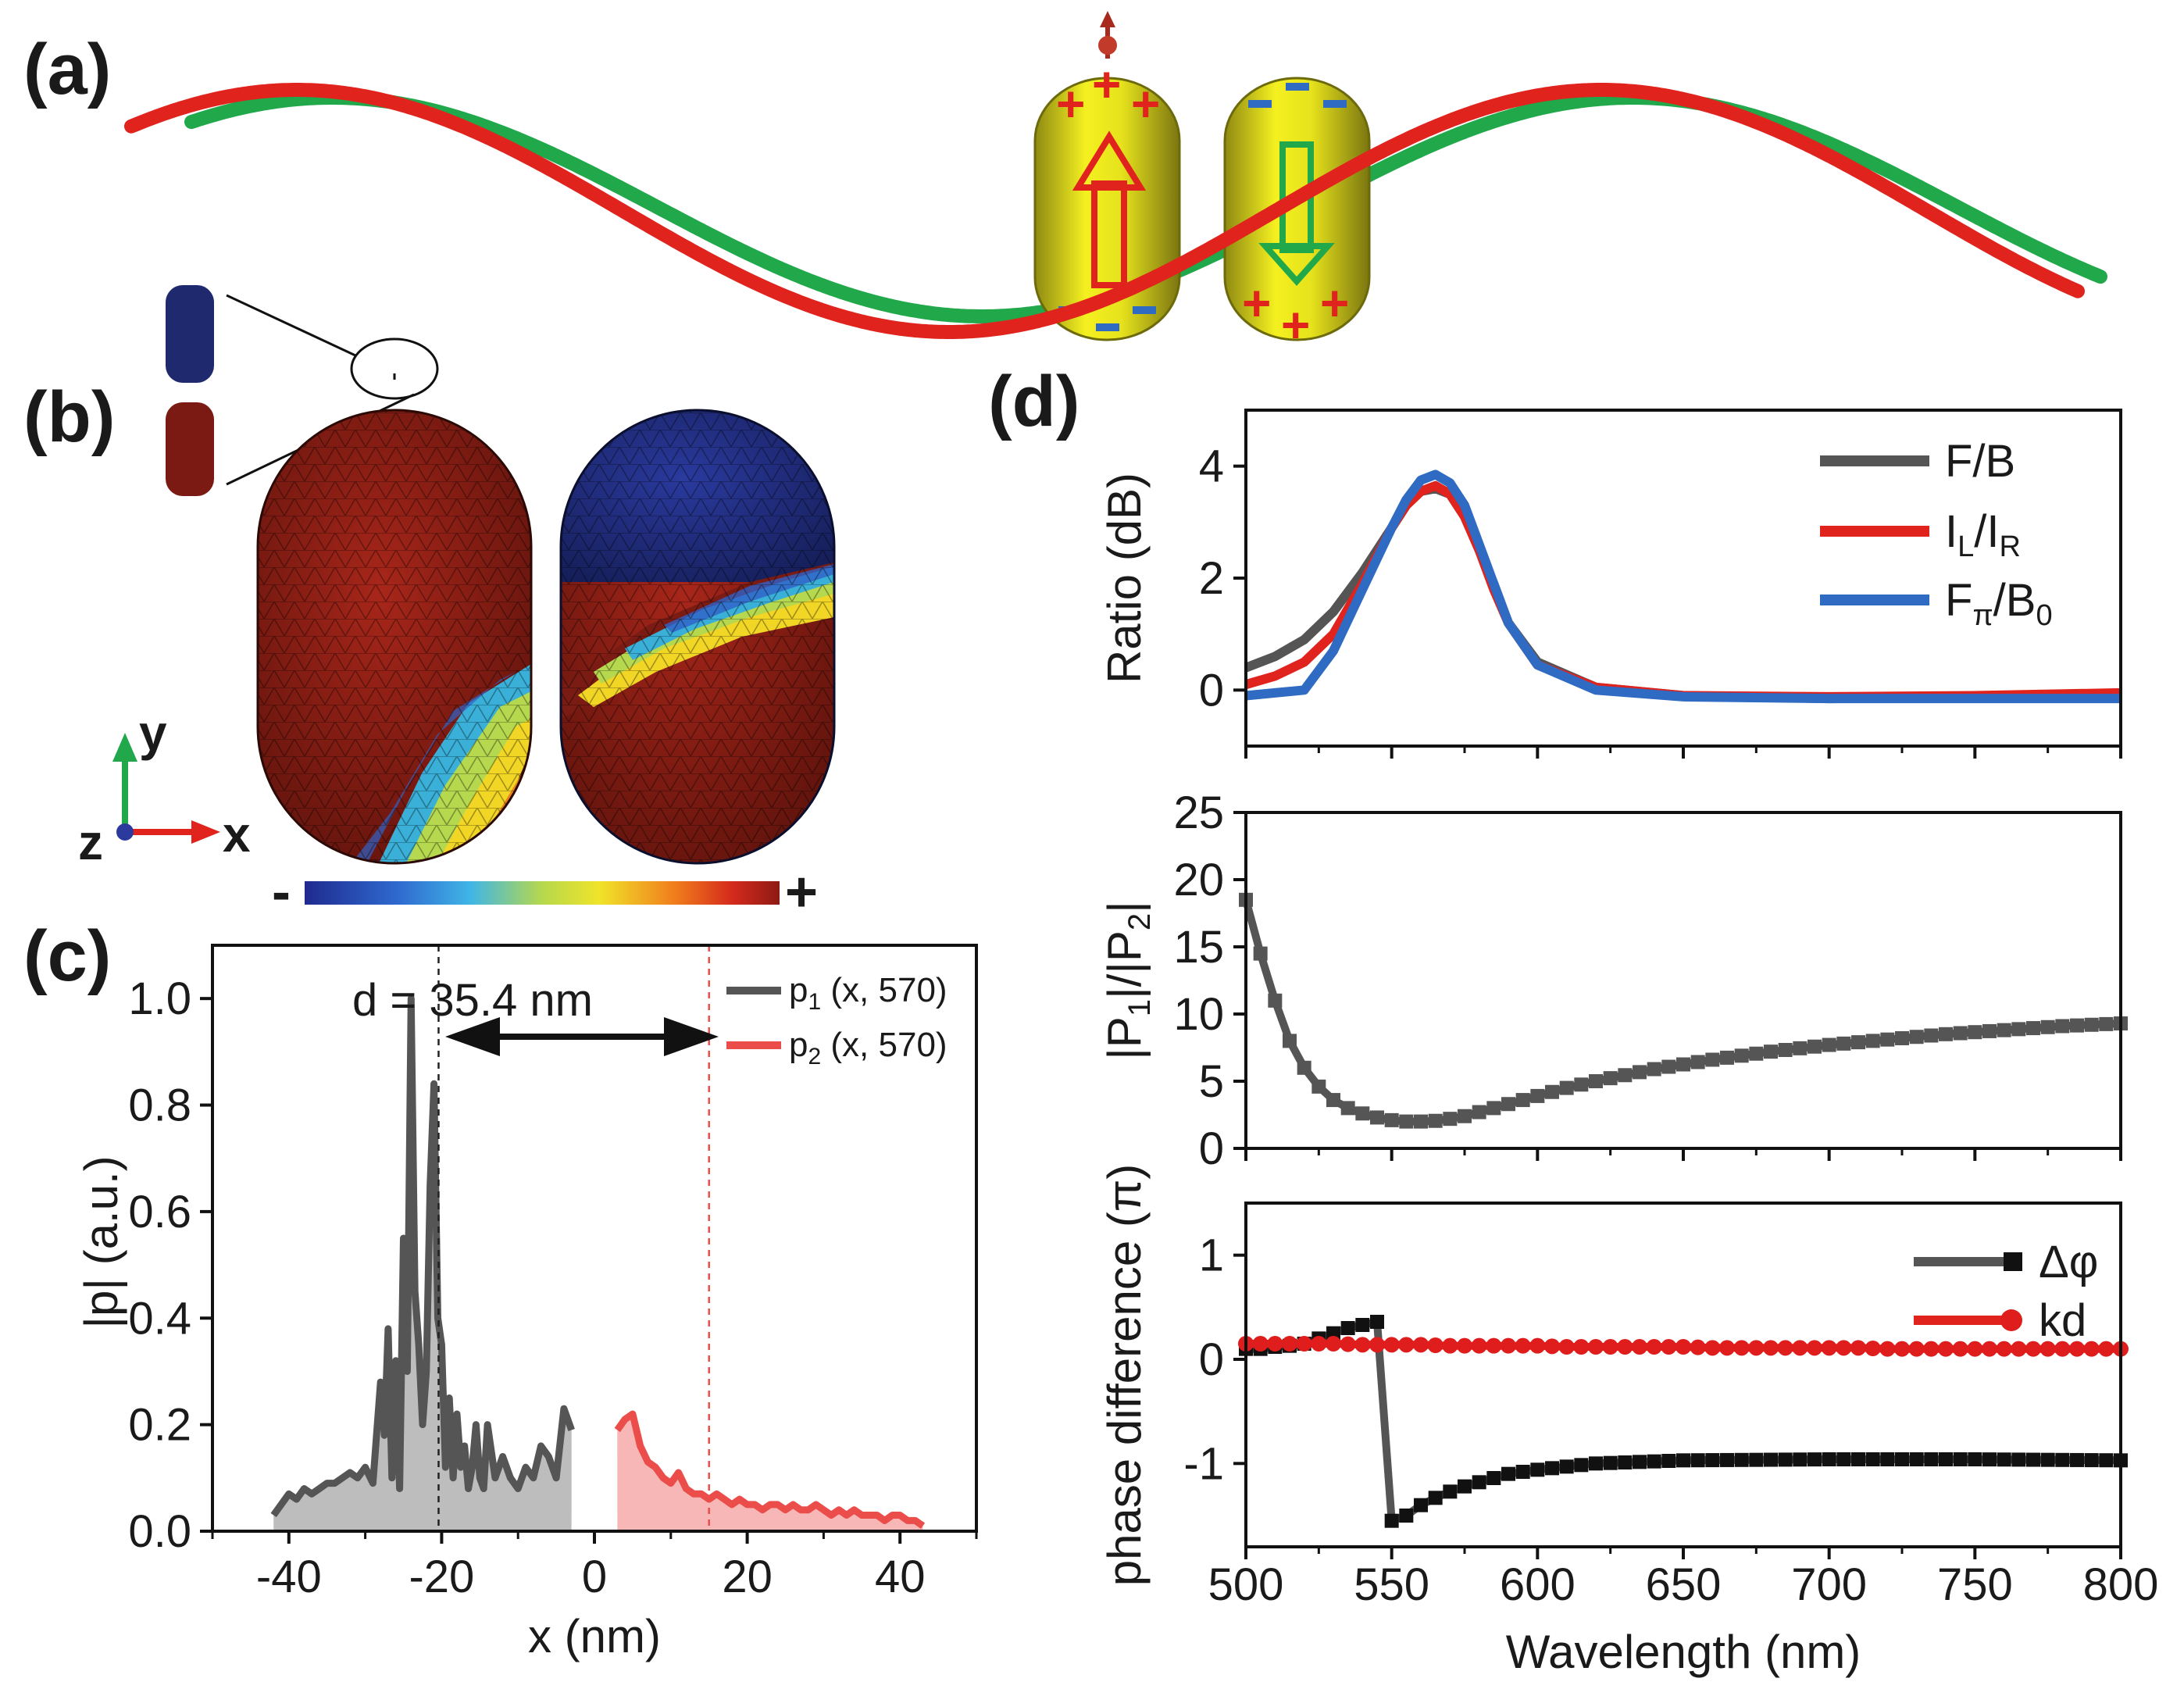  Describe the element at coordinates (1211, 1081) in the screenshot. I see `y-tick-label: 5` at that location.